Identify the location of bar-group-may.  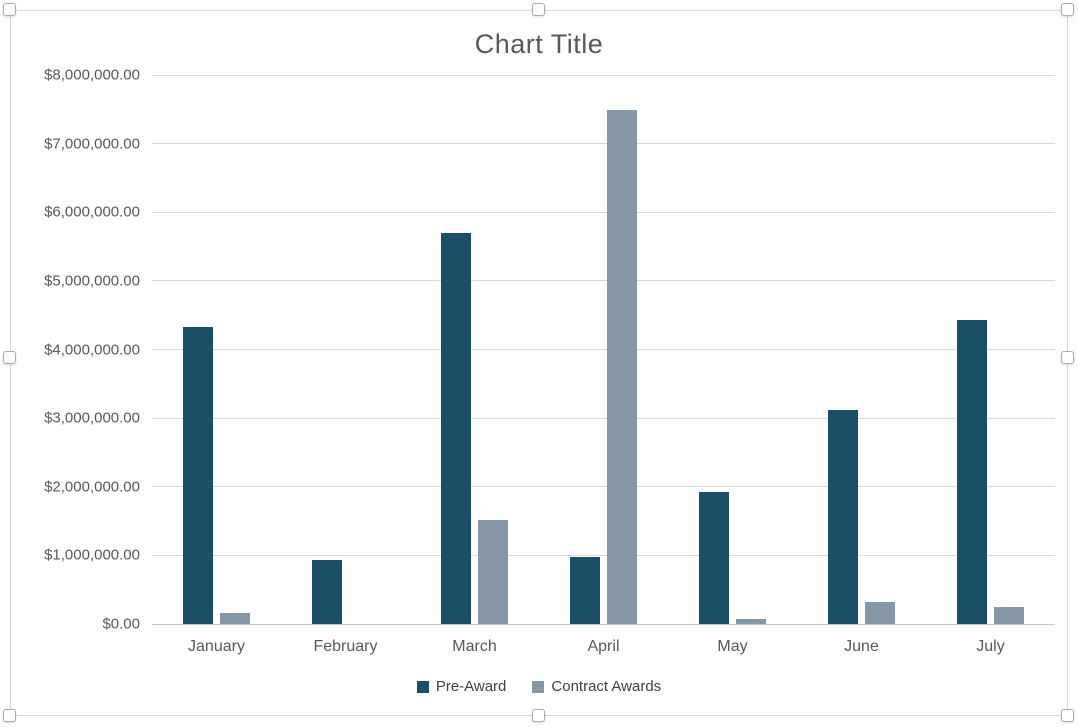
(732, 349).